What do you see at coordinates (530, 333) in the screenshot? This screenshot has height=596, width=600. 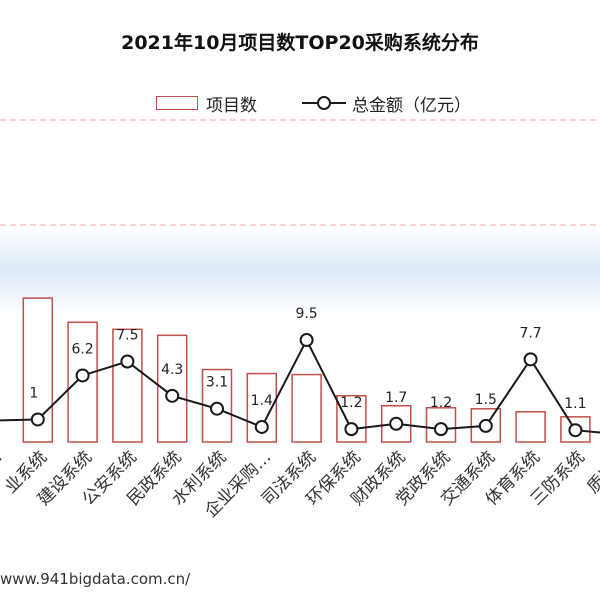 I see `data-label-12: 7.7` at bounding box center [530, 333].